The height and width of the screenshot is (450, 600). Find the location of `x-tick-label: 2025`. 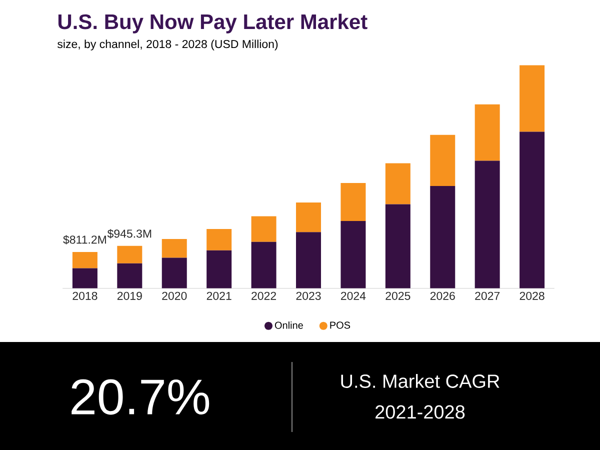

x-tick-label: 2025 is located at coordinates (398, 296).